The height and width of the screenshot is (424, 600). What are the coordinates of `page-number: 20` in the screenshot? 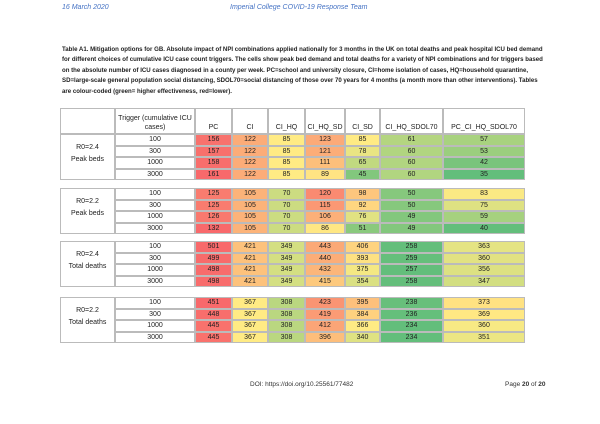 It's located at (526, 384).